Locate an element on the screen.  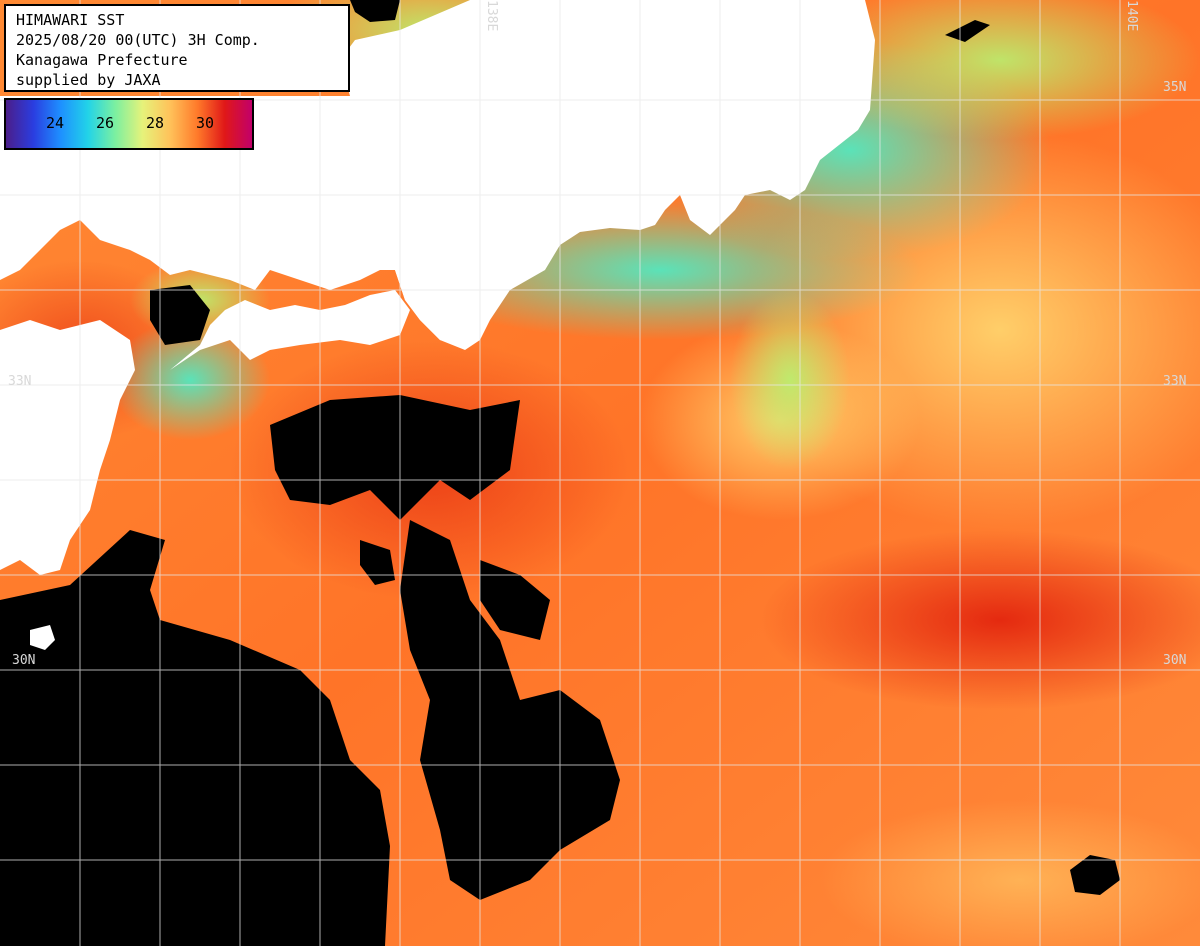
land-island is located at coordinates (42, 637).